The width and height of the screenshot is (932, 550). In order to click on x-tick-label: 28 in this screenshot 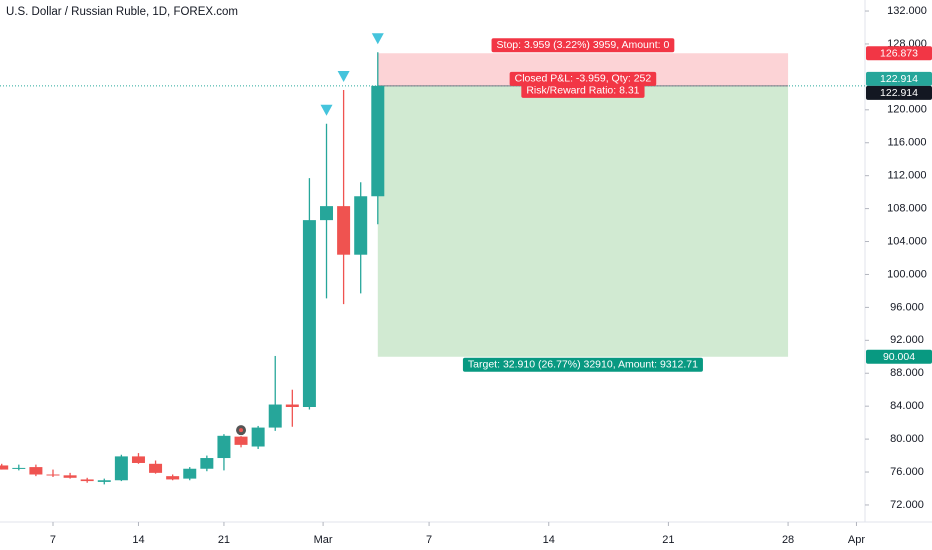, I will do `click(788, 540)`.